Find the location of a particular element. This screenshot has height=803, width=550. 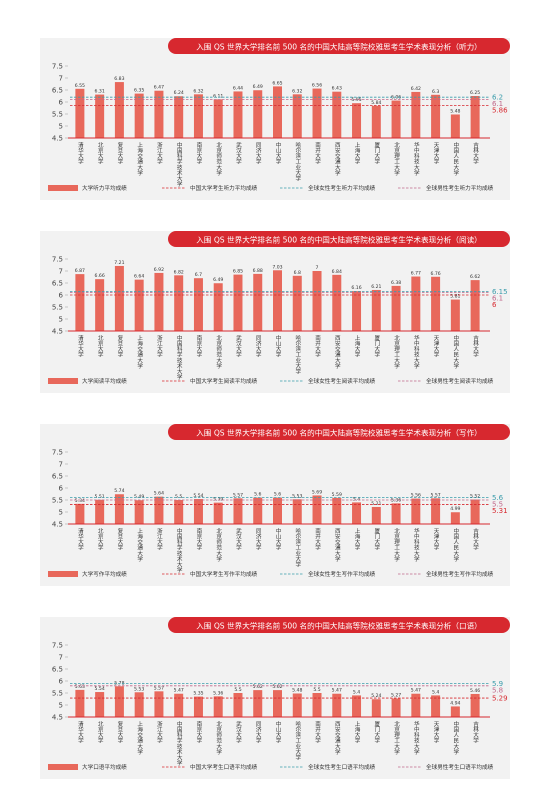

reference-value-label: 6.2 is located at coordinates (497, 98).